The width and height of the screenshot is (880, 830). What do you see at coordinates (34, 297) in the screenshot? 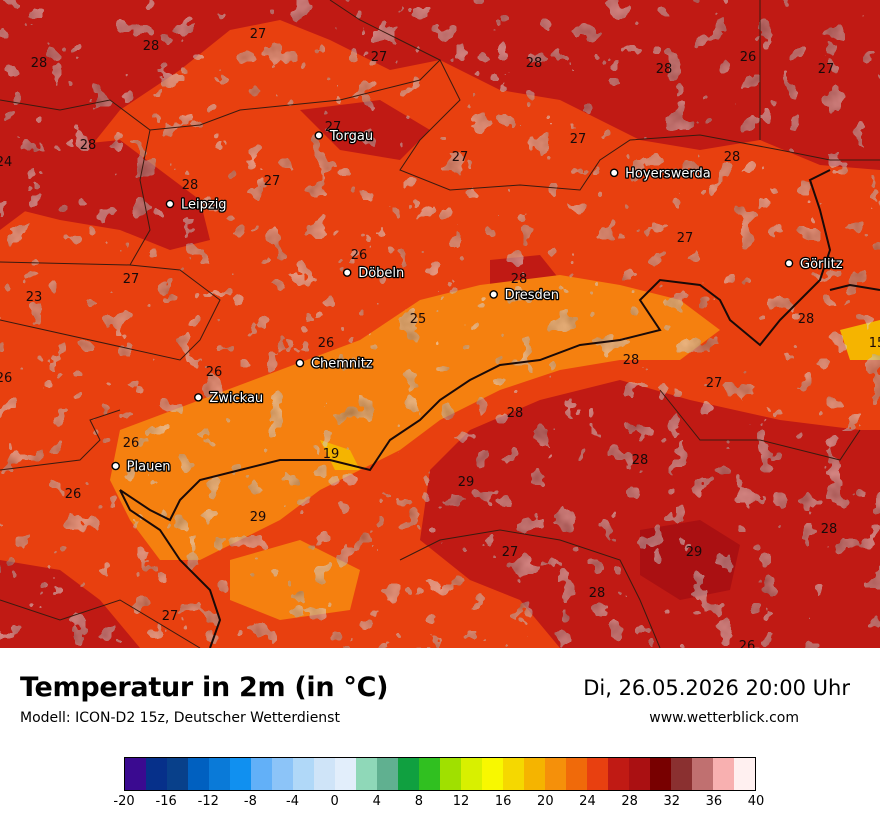
I see `temperature-value-label: 23` at bounding box center [34, 297].